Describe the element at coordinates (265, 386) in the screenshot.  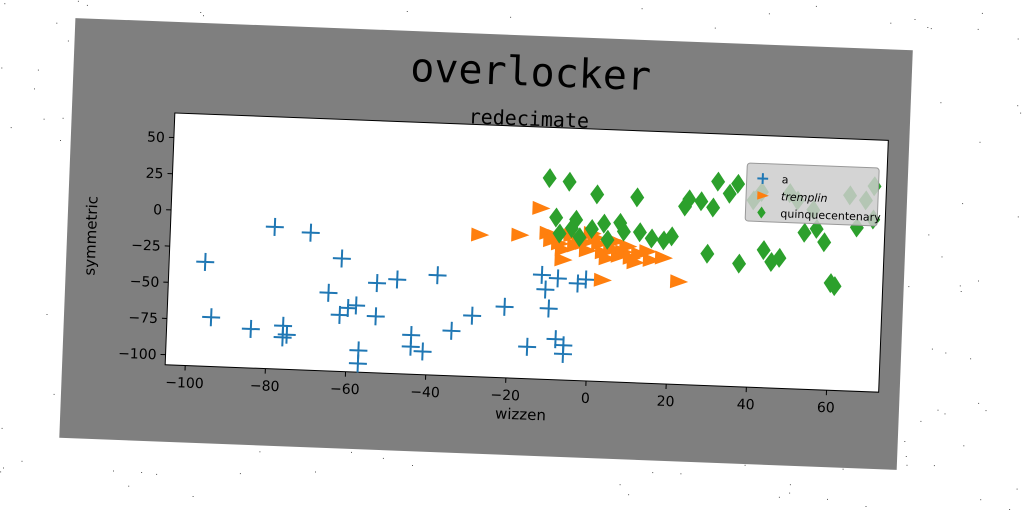
I see `x-tick-label: −80` at that location.